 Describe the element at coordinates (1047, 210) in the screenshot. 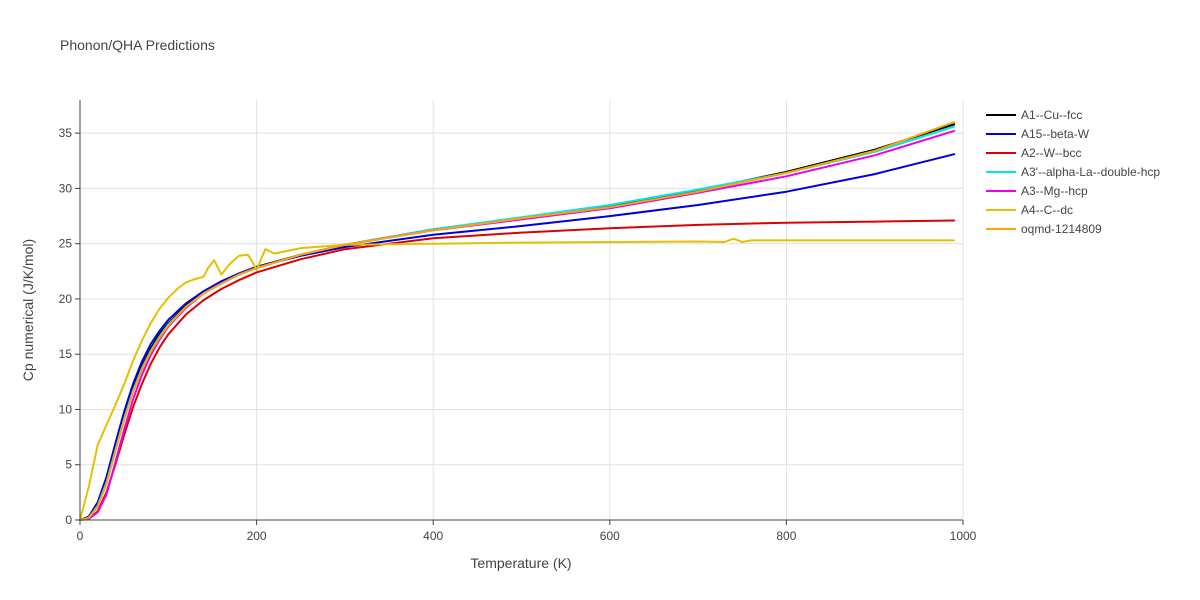

I see `legend-label: A4--C--dc` at that location.